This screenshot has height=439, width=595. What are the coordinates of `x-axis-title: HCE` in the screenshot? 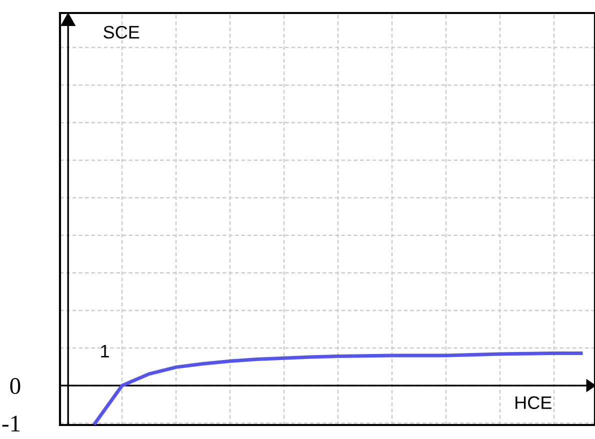 It's located at (534, 403).